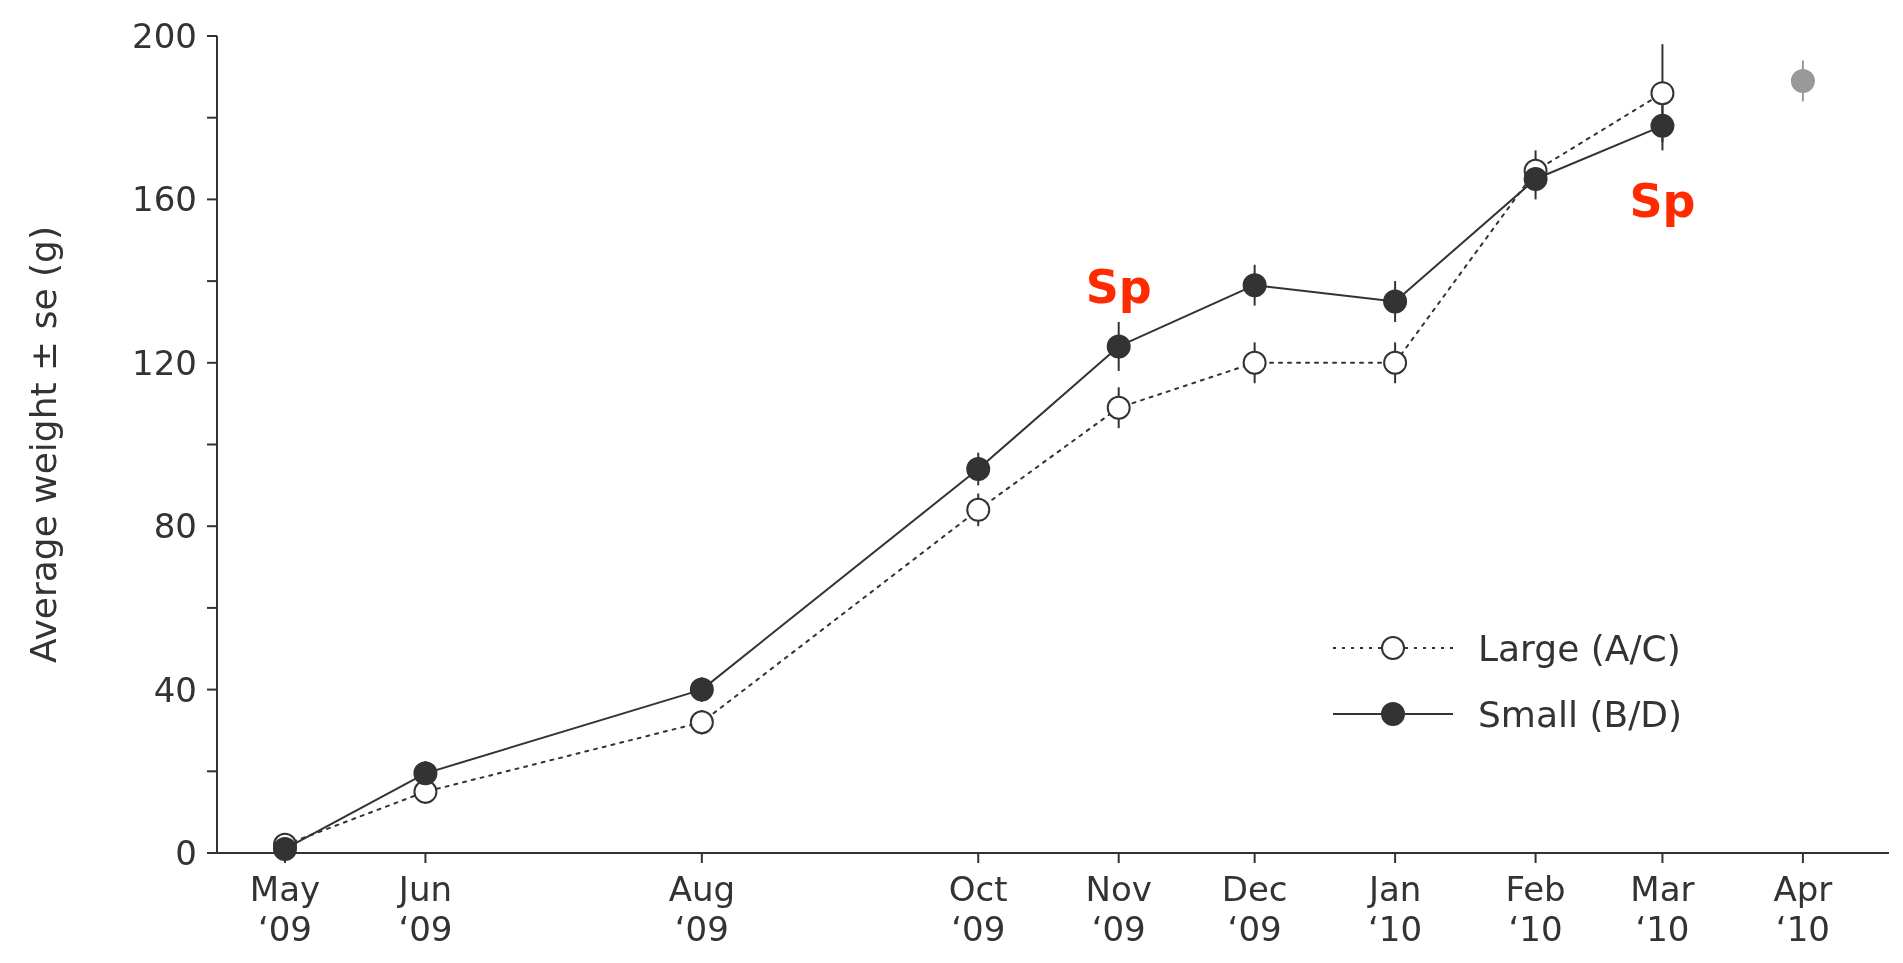 The image size is (1903, 963). I want to click on x-tick-label: Feb ‘10, so click(1535, 909).